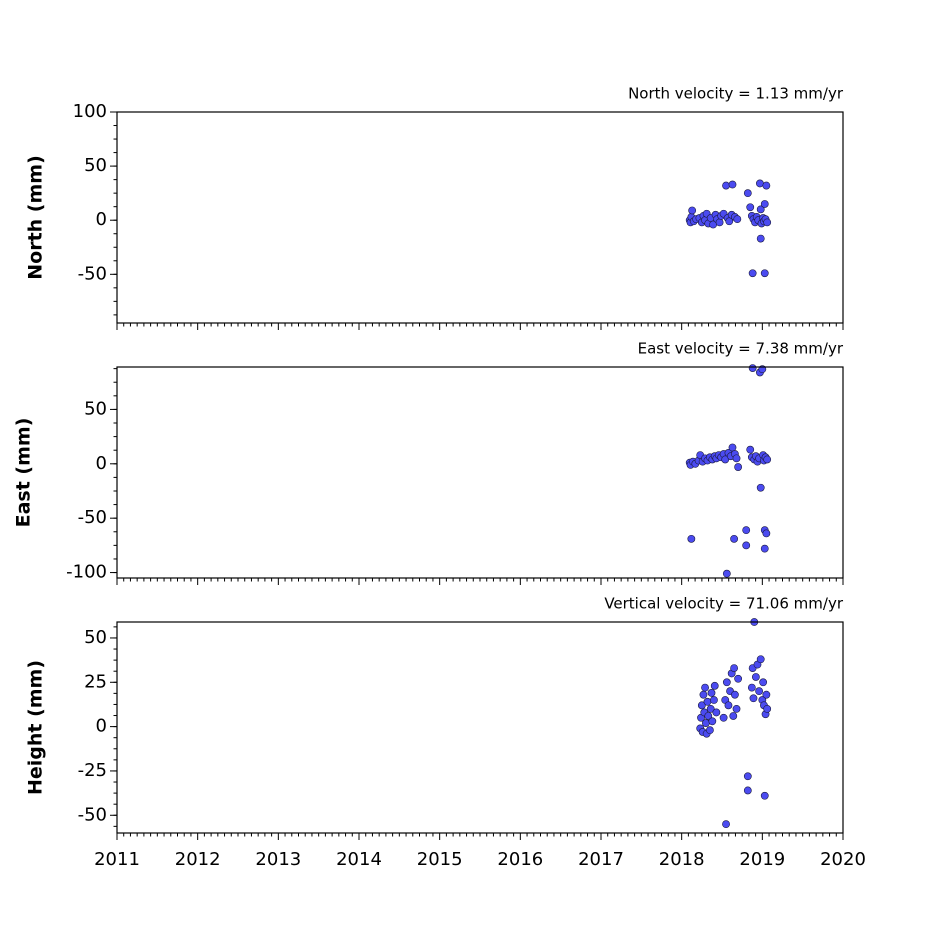 Image resolution: width=937 pixels, height=937 pixels. I want to click on x-tick-label: 2018, so click(682, 859).